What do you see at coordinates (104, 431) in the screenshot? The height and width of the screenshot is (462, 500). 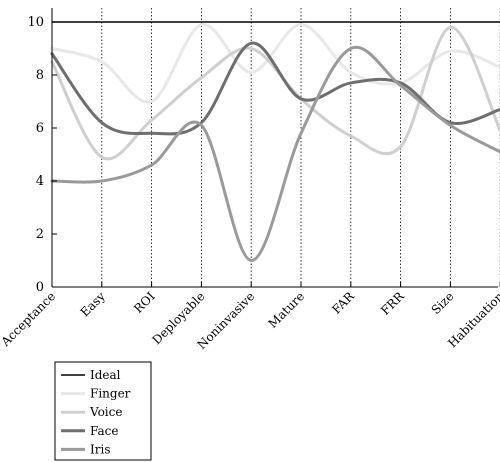 I see `legend-label-face: Face` at bounding box center [104, 431].